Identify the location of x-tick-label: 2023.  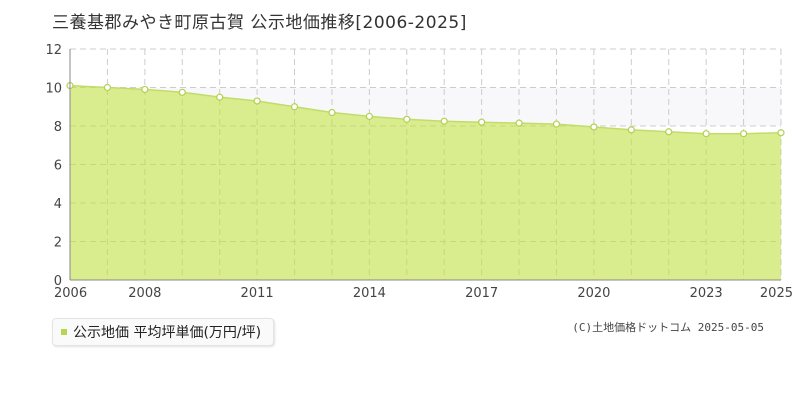
(706, 293).